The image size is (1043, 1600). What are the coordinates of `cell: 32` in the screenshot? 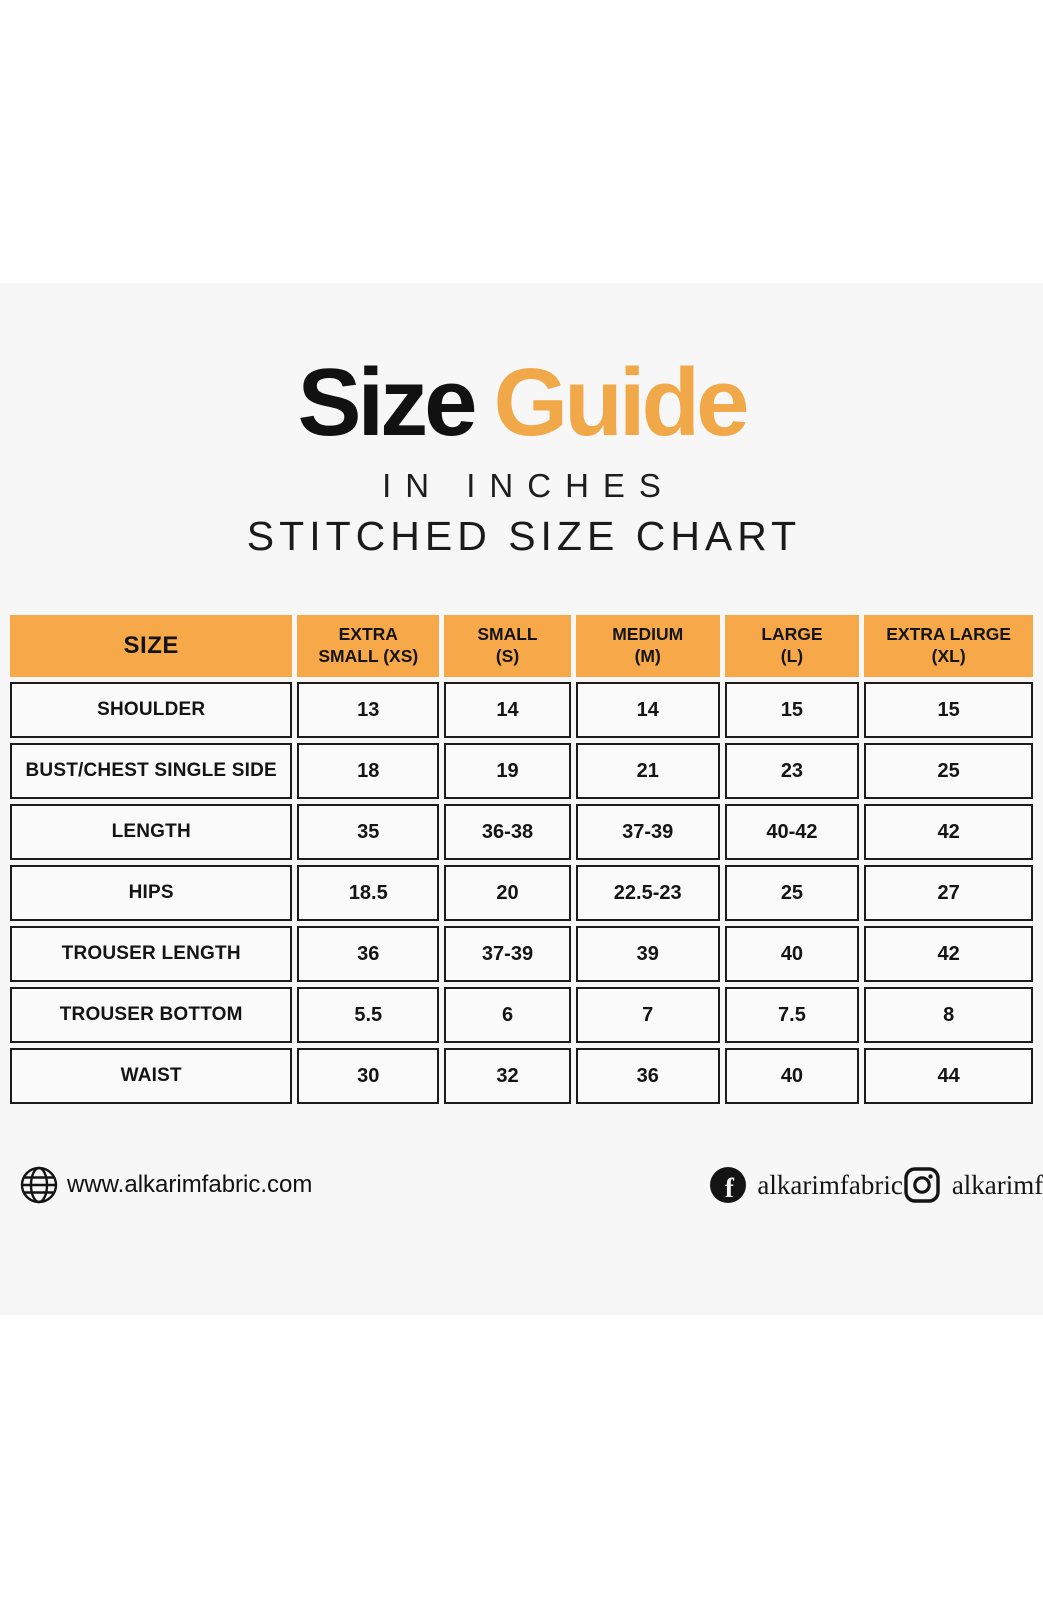 It's located at (507, 1076).